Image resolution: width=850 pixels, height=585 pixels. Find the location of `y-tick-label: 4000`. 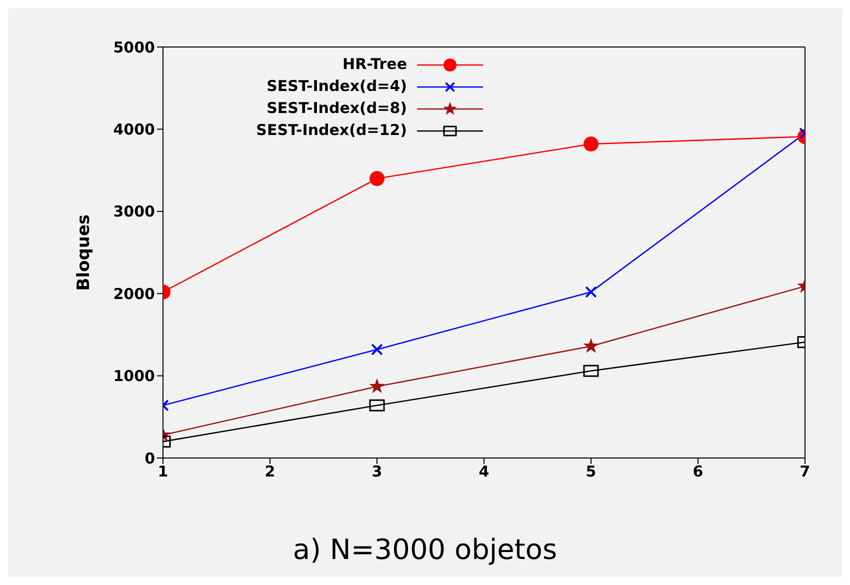

y-tick-label: 4000 is located at coordinates (134, 129).